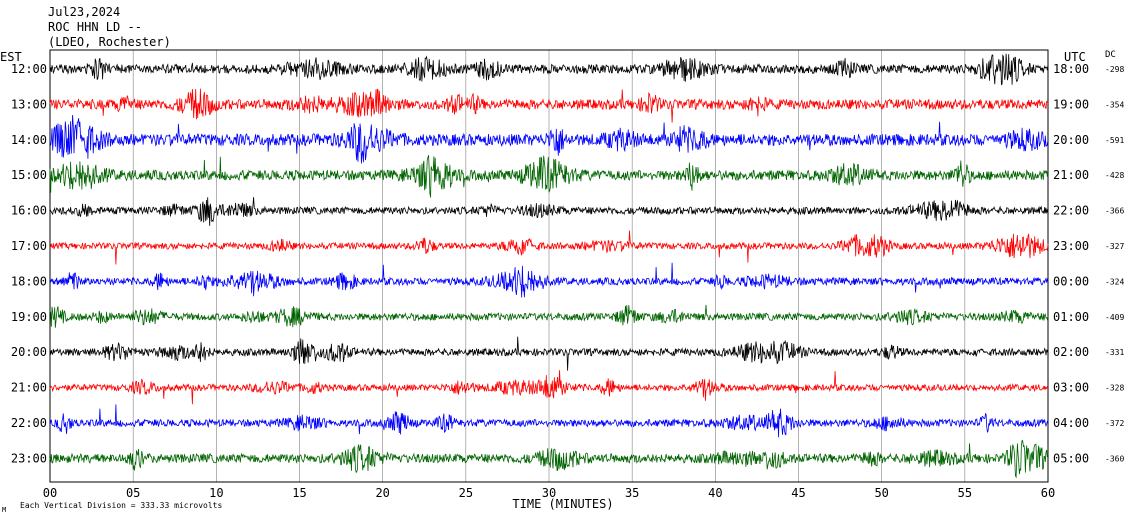 This screenshot has height=519, width=1130. What do you see at coordinates (29, 104) in the screenshot?
I see `left-time-label: 13:00` at bounding box center [29, 104].